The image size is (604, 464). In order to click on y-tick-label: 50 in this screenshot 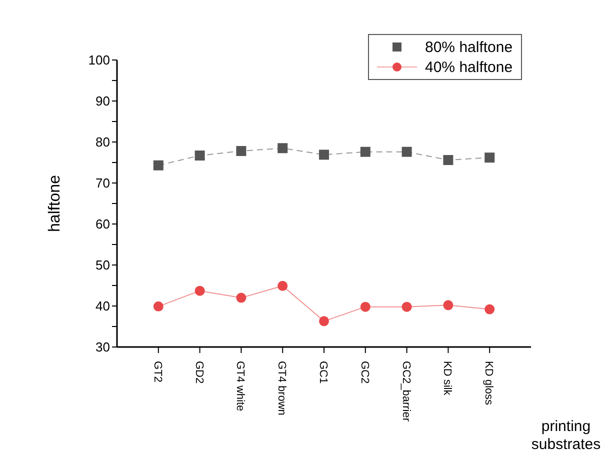, I will do `click(103, 265)`.